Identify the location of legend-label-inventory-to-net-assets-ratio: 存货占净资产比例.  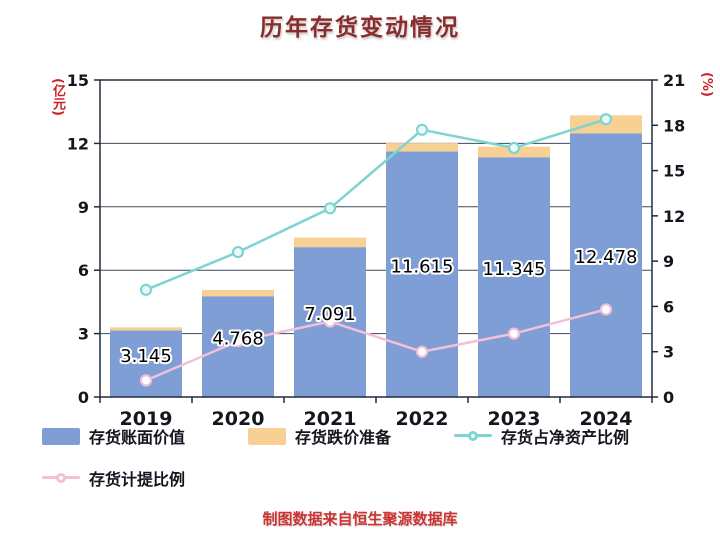
(565, 437).